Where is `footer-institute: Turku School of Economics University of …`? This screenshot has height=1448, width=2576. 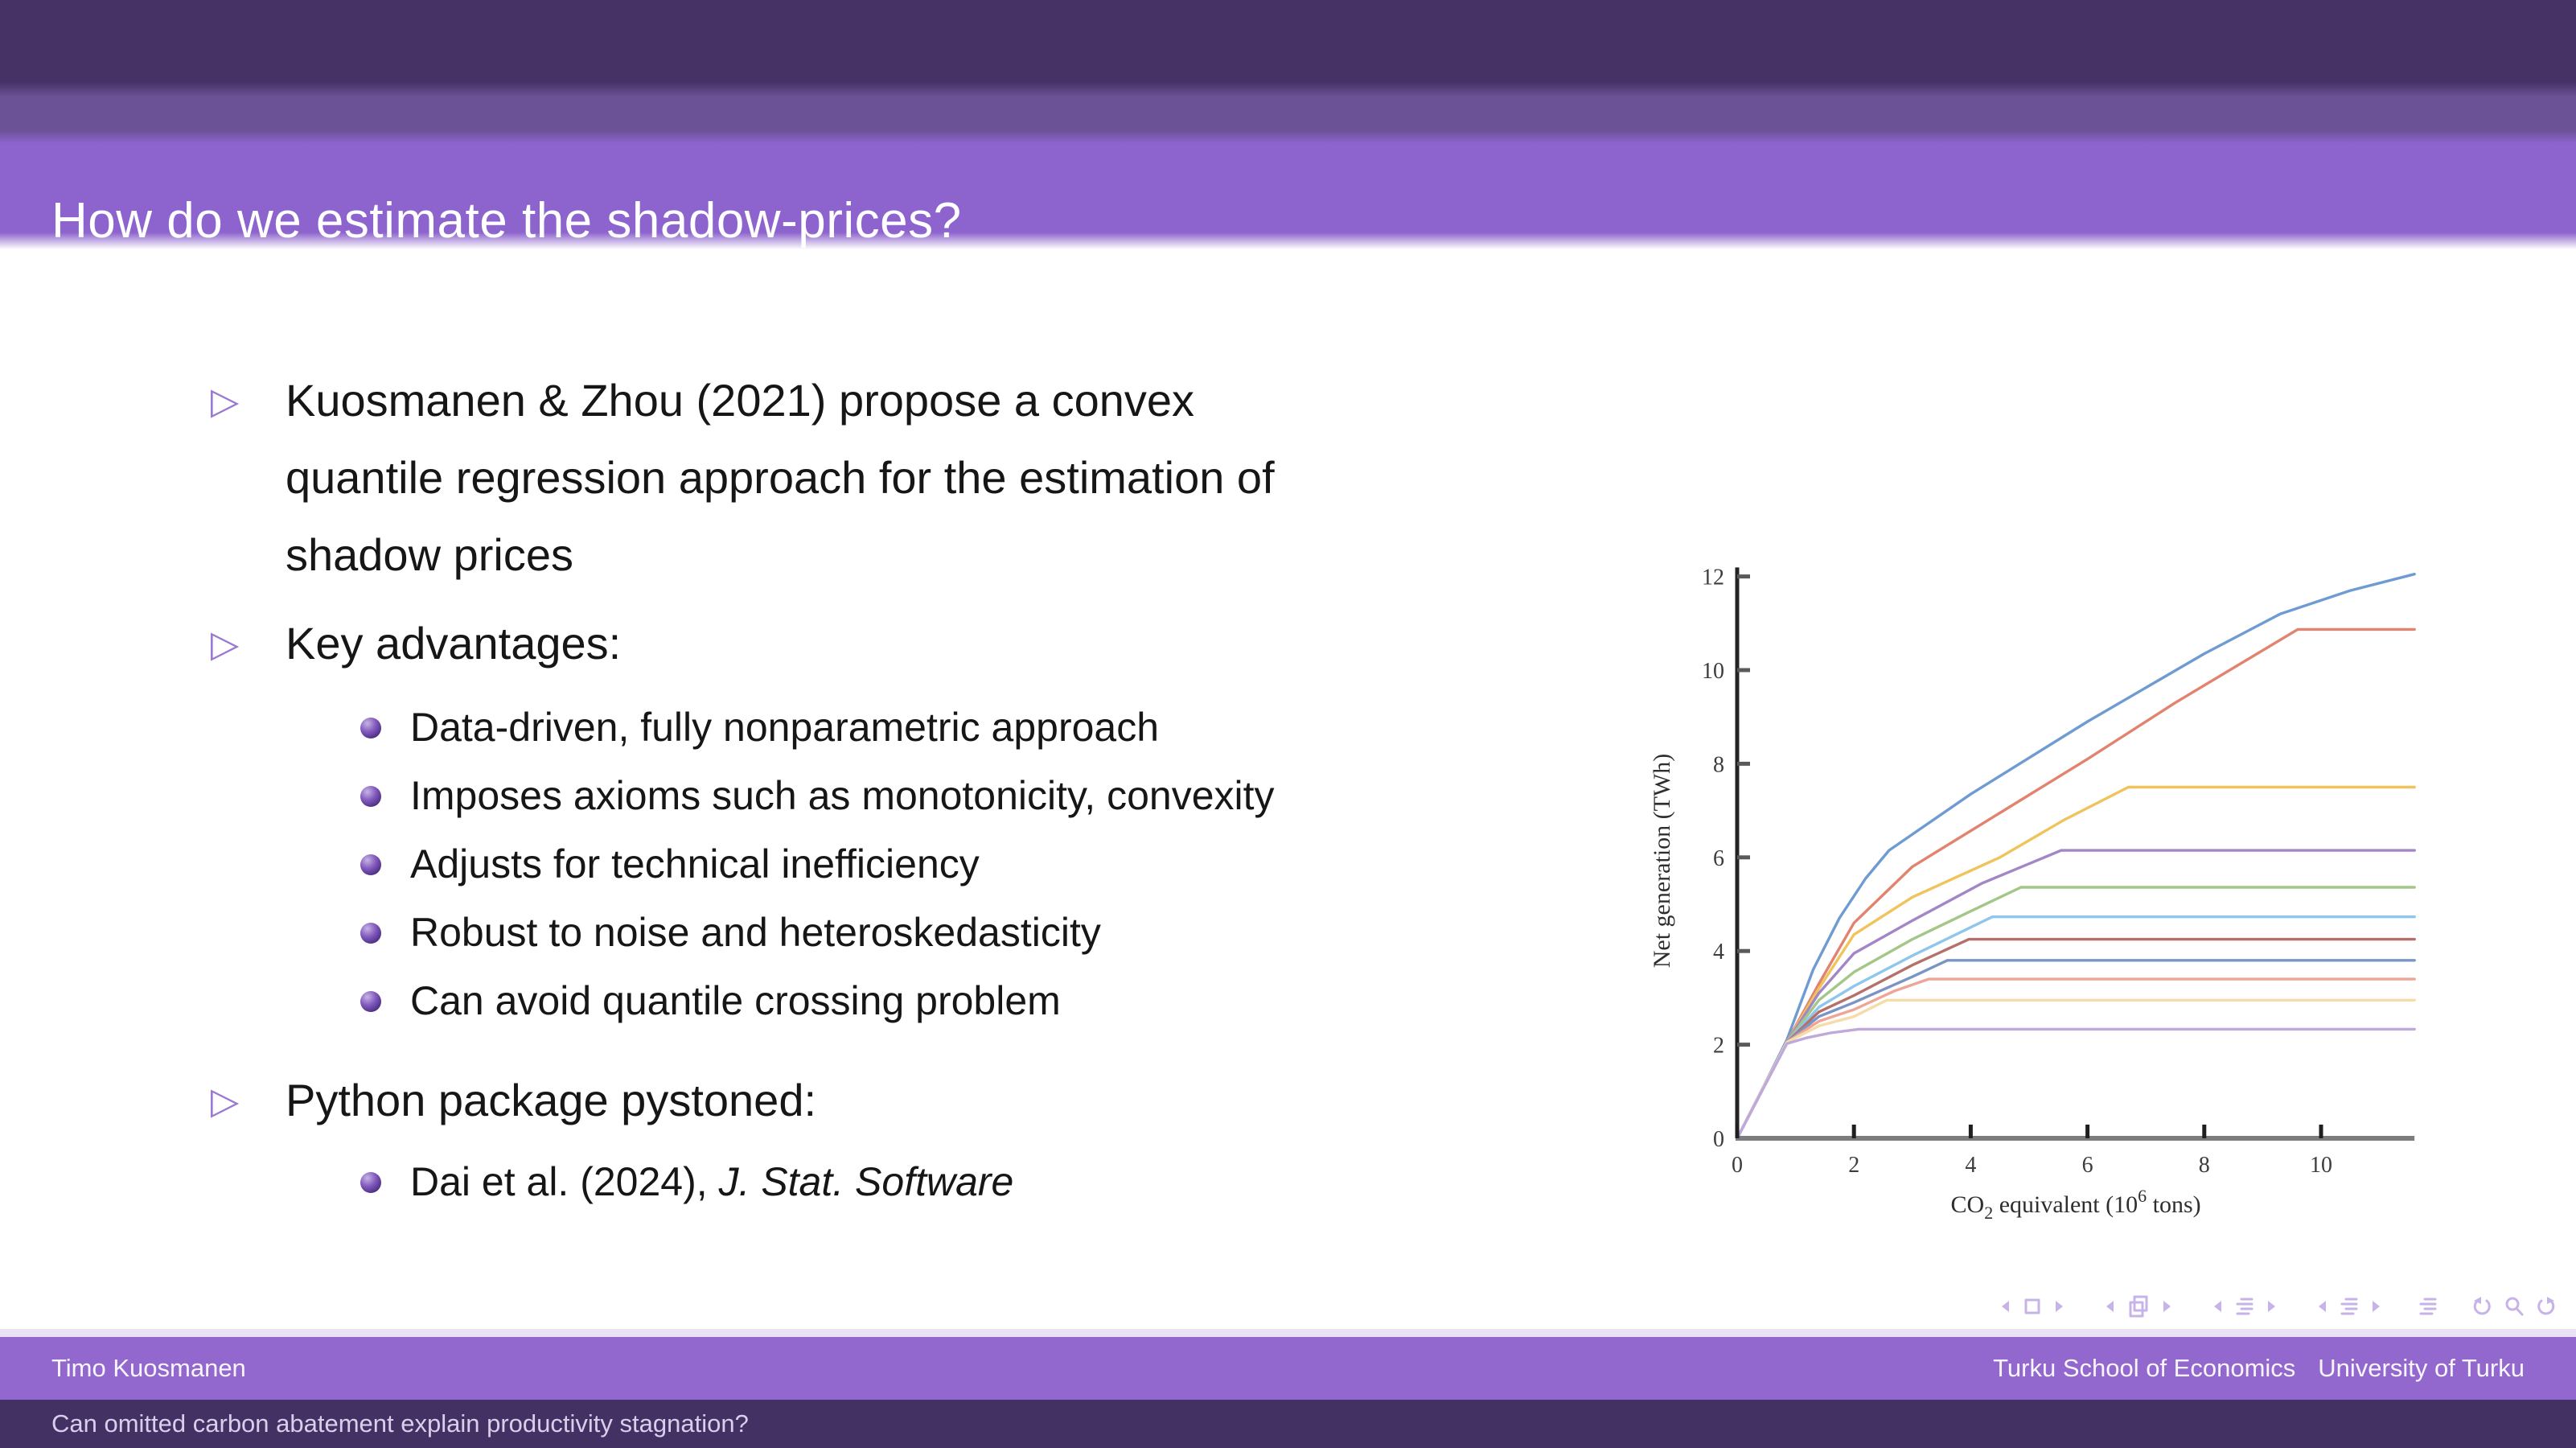
footer-institute: Turku School of Economics University of … is located at coordinates (2259, 1368).